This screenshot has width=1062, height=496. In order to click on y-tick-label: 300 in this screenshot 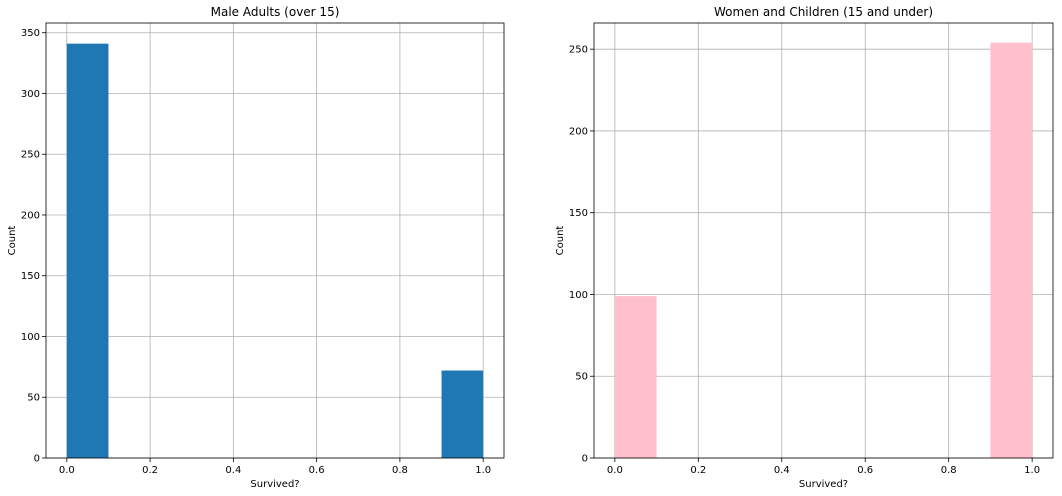, I will do `click(30, 94)`.